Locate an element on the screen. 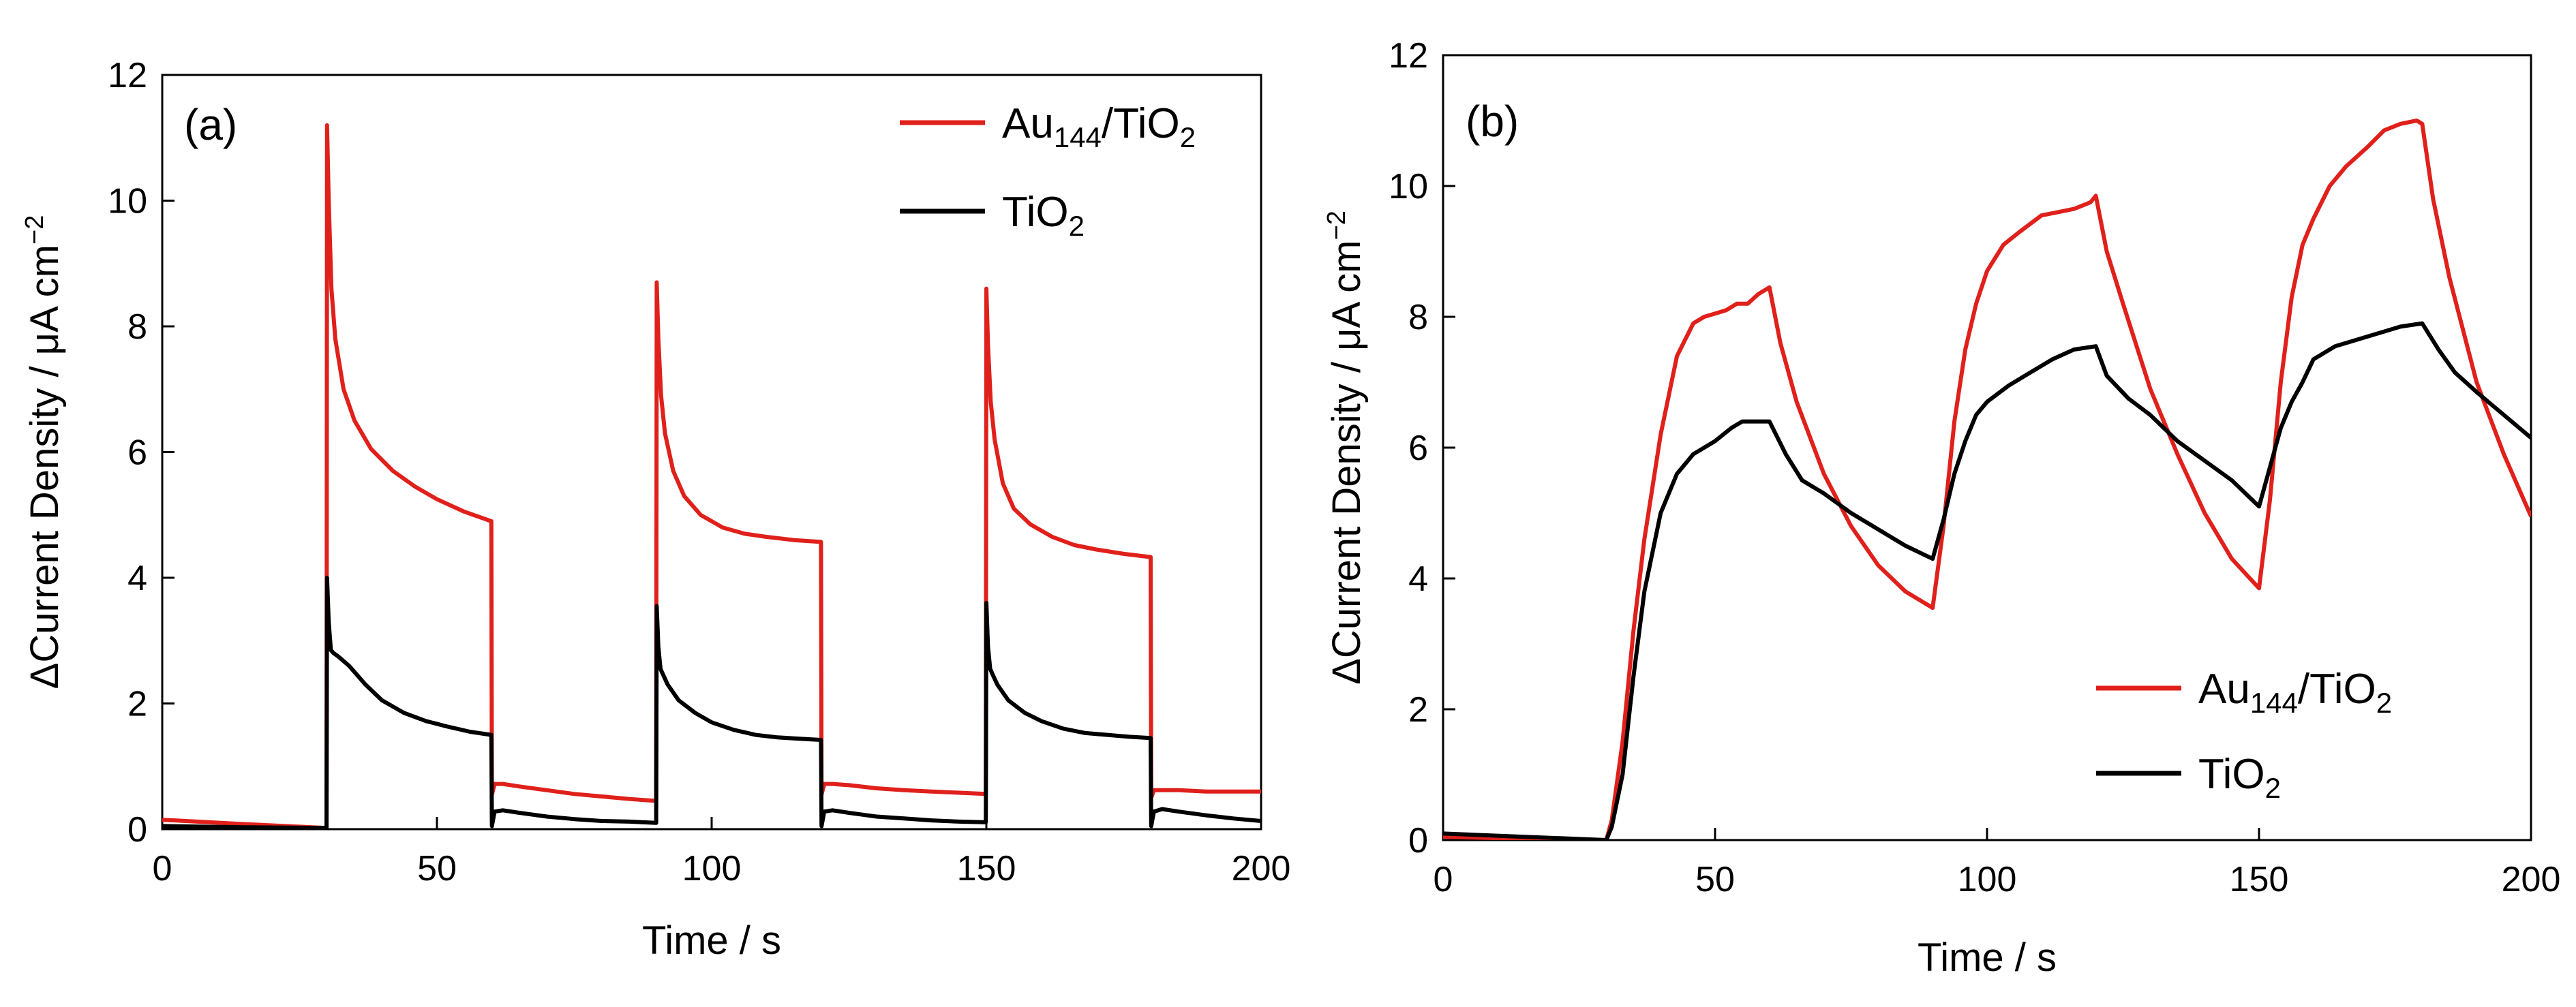 The height and width of the screenshot is (1007, 2576). panel-label: (a) is located at coordinates (211, 124).